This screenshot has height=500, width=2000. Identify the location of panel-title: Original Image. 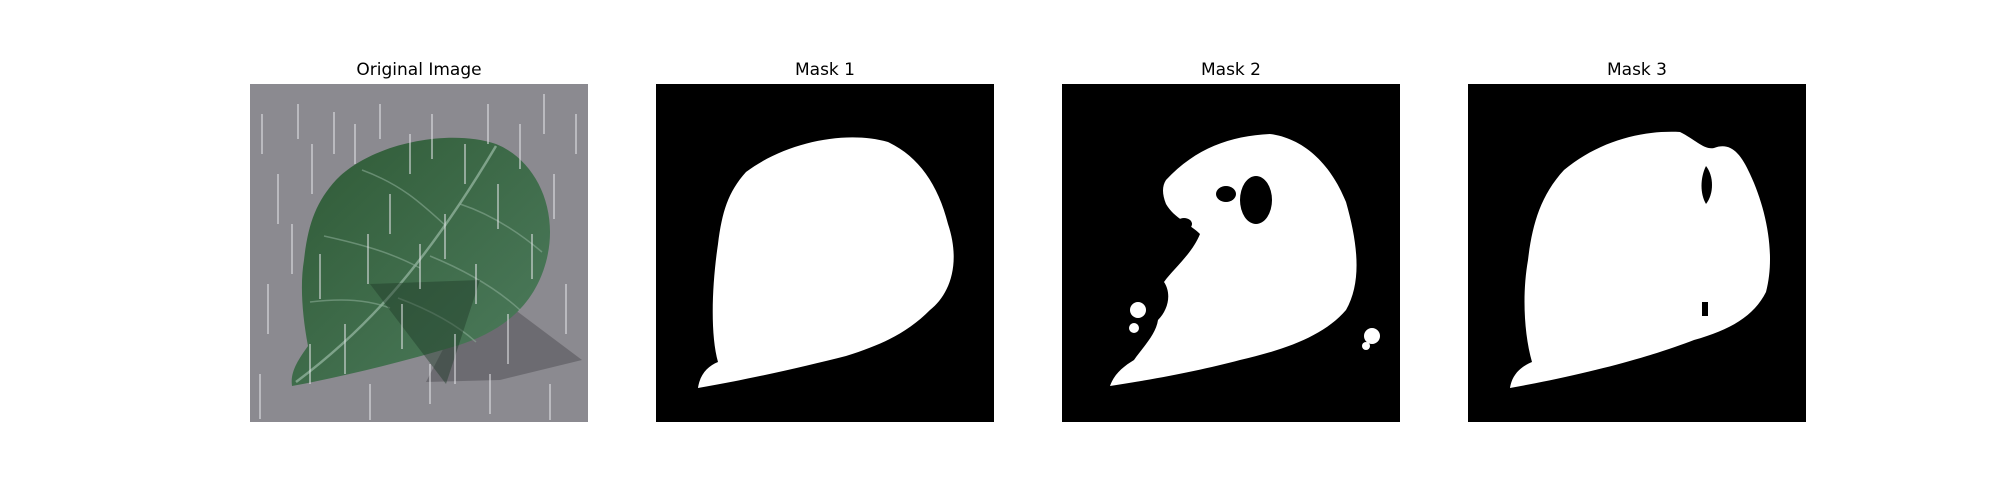
(419, 70).